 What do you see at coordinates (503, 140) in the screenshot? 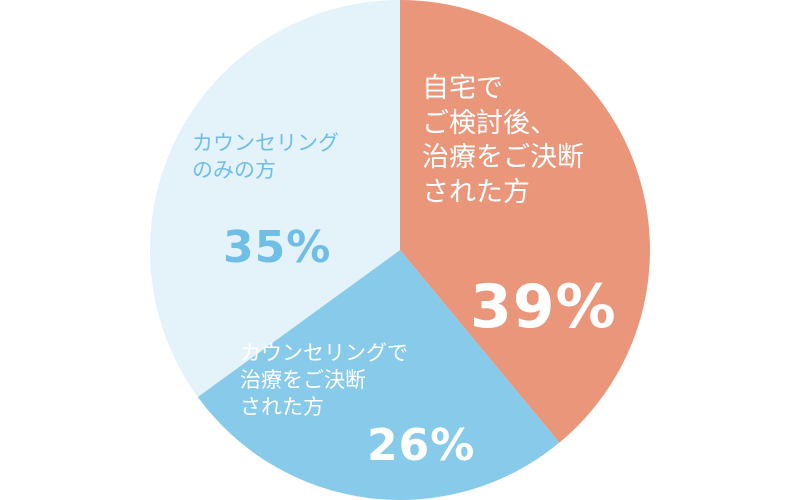
I see `slice-label-home-consideration: 自宅で ご検討後、 治療をご決断 された方` at bounding box center [503, 140].